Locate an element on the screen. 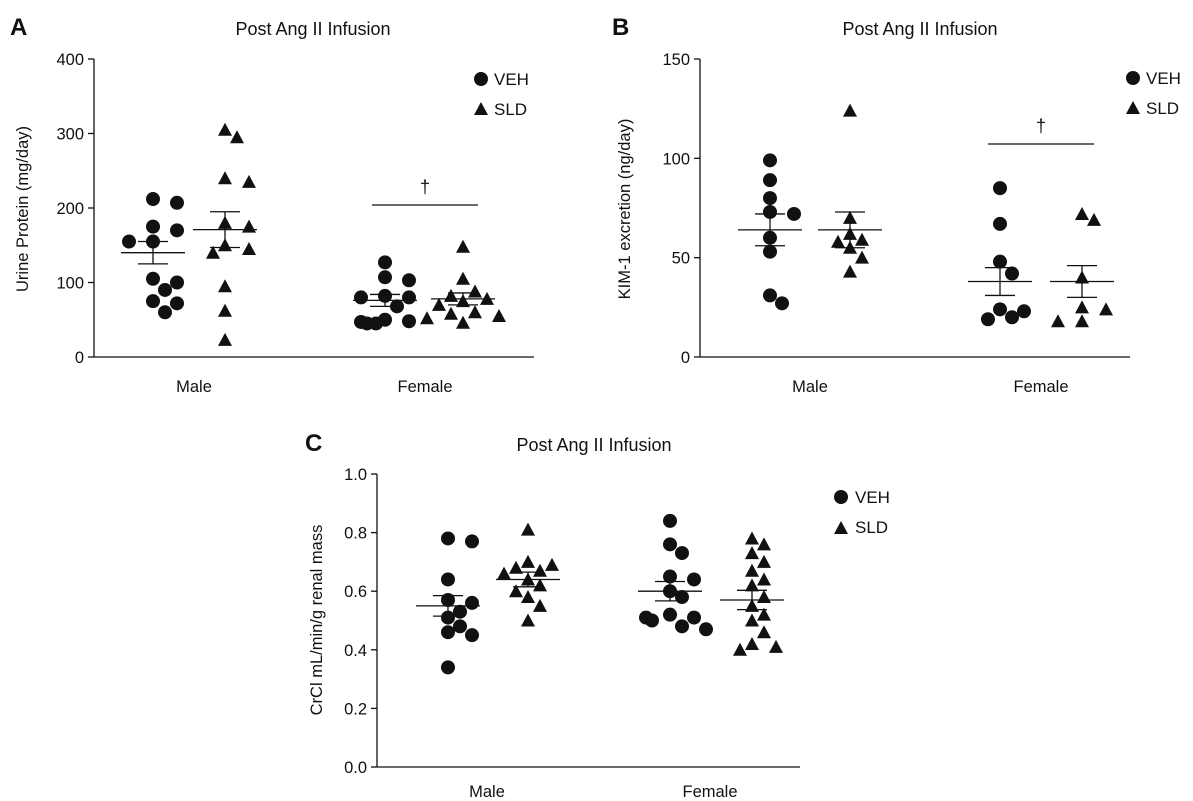 This screenshot has height=801, width=1193. y-axis-label: KIM-1 excretion (ng/day) is located at coordinates (625, 209).